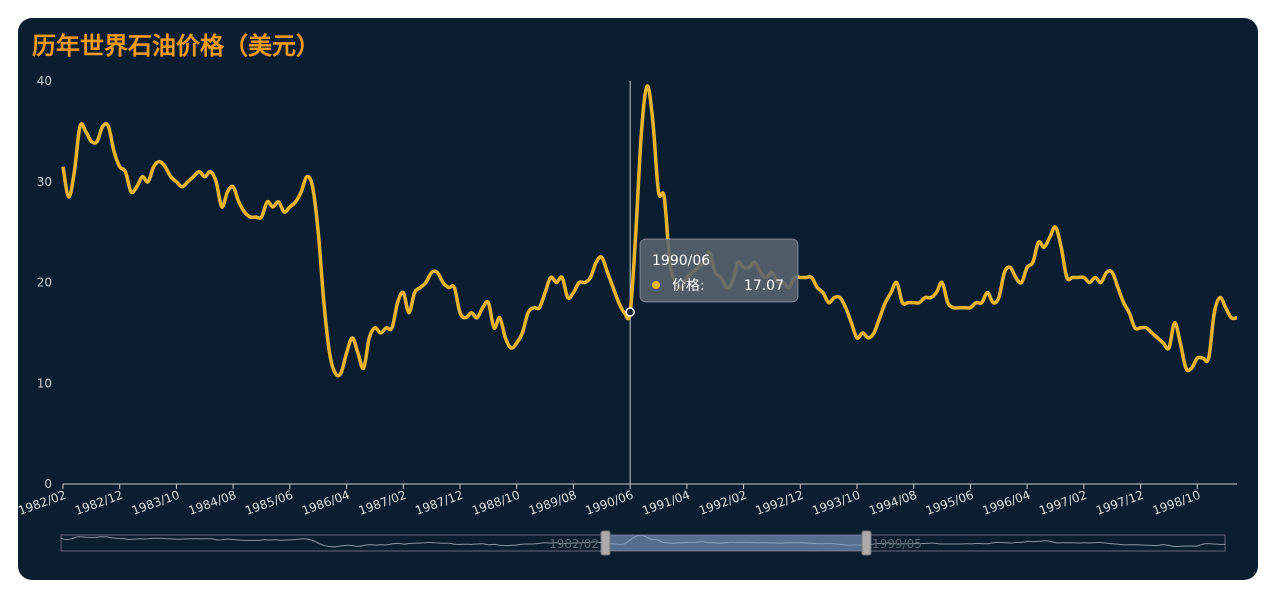 Image resolution: width=1276 pixels, height=602 pixels. Describe the element at coordinates (44, 283) in the screenshot. I see `y-tick-label: 20` at that location.